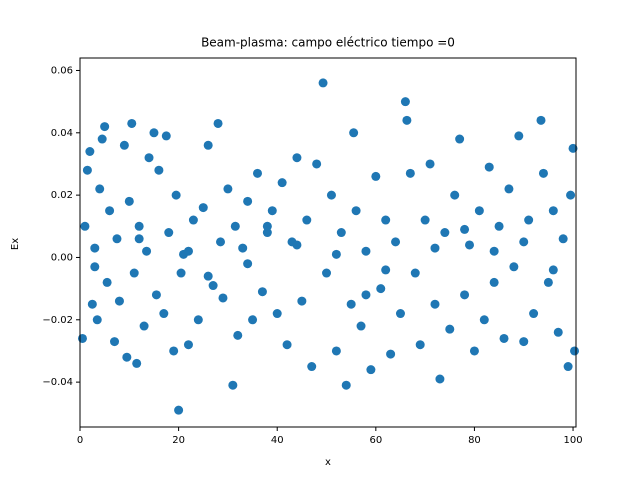  Describe the element at coordinates (375, 440) in the screenshot. I see `x-tick-label: 60` at that location.